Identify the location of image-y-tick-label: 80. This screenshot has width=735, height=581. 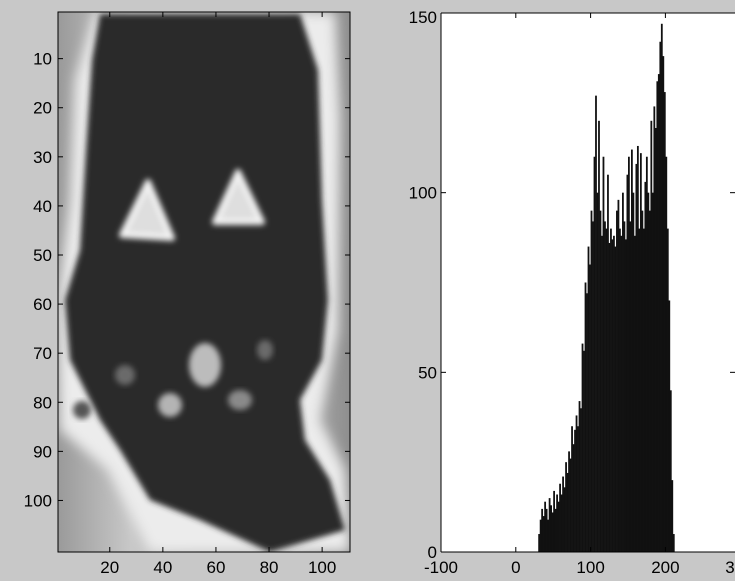
(42, 402).